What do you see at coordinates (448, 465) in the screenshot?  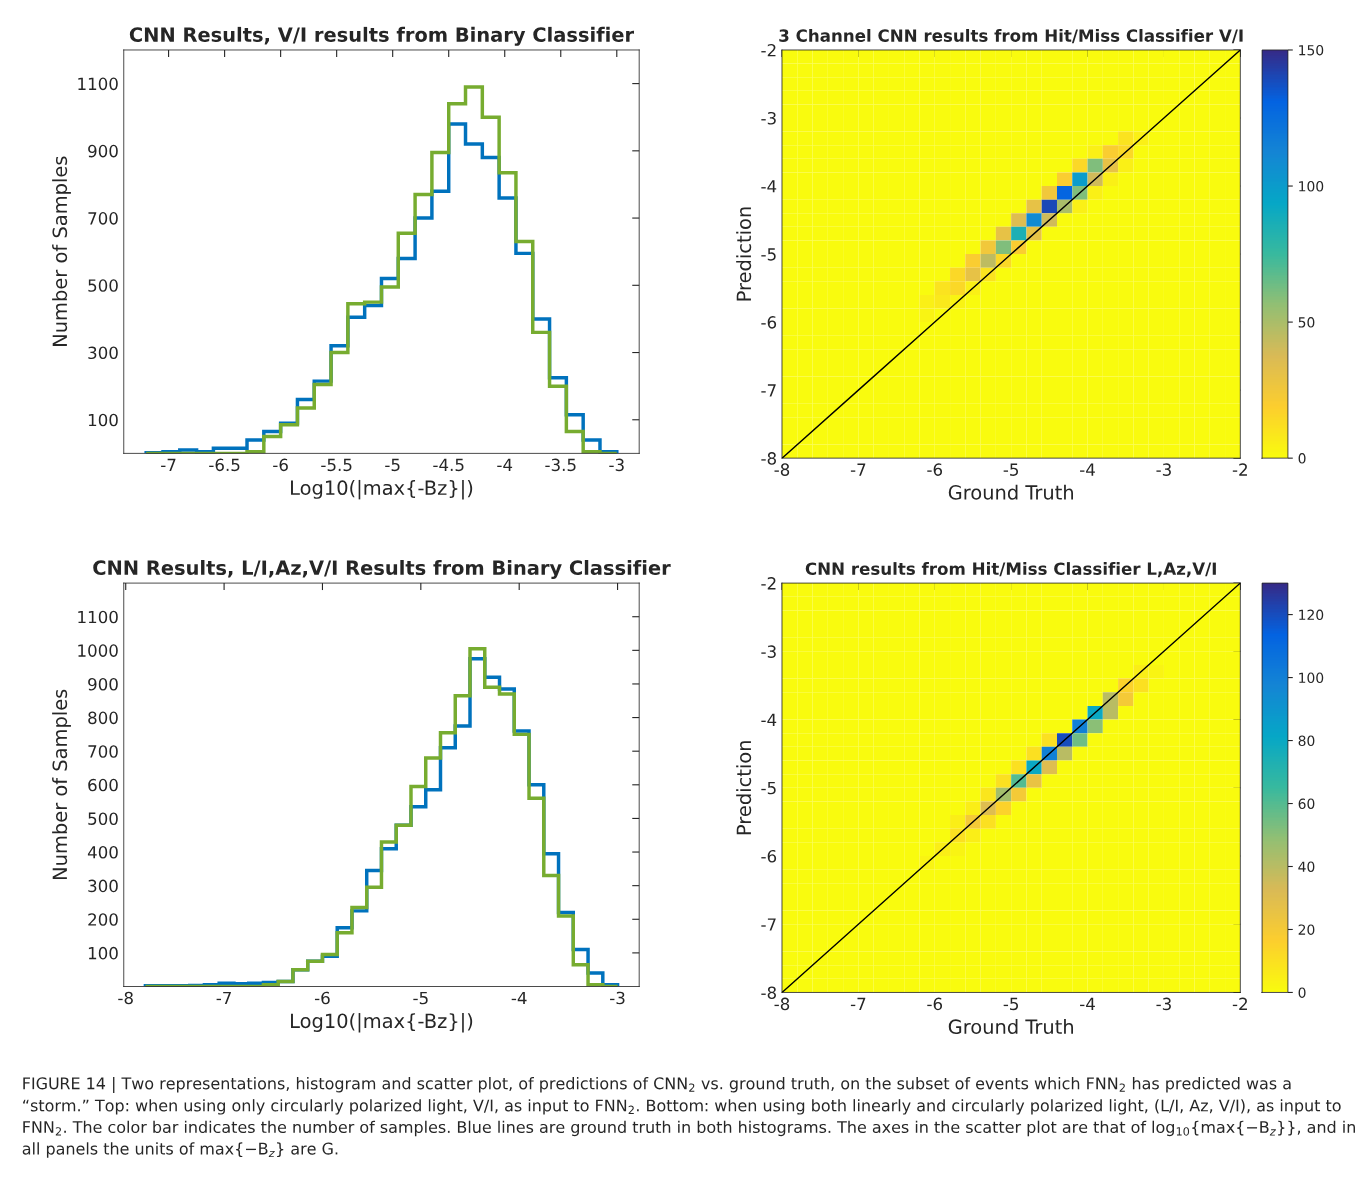 I see `x-tick-label: -4.5` at bounding box center [448, 465].